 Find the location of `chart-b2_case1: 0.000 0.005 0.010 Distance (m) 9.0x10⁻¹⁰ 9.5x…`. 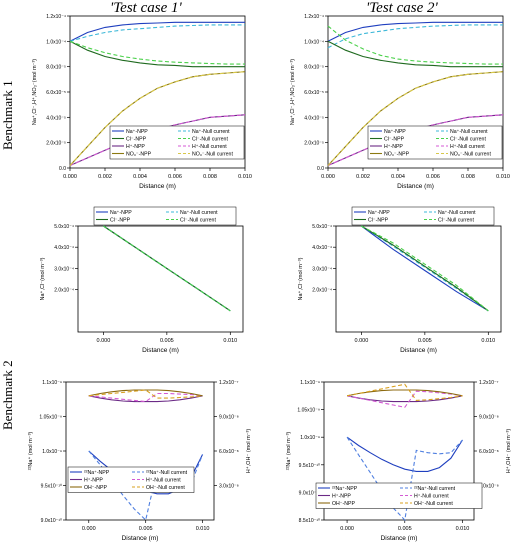

chart-b2_case1: 0.000 0.005 0.010 Distance (m) 9.0x10⁻¹⁰ 9.5x… is located at coordinates (139, 461).